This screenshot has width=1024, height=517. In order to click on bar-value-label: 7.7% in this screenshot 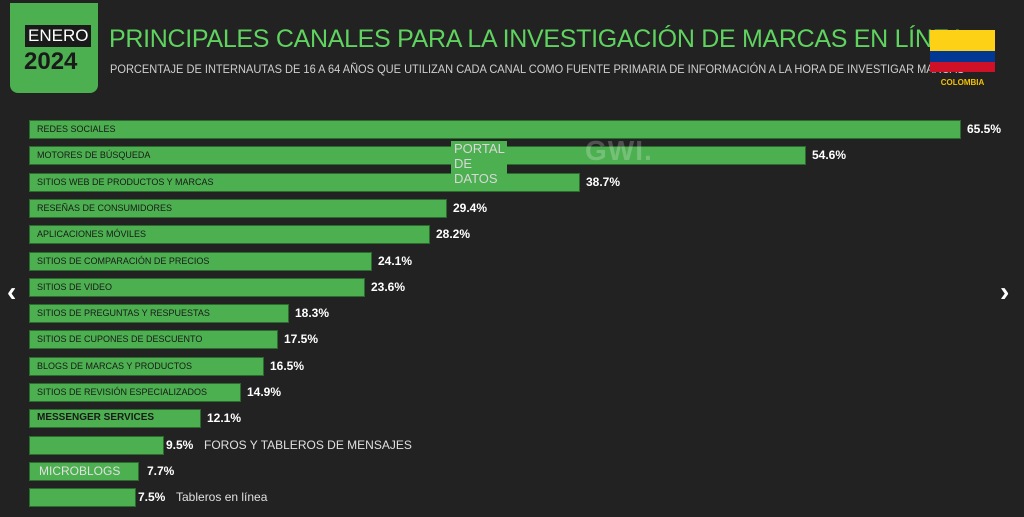, I will do `click(161, 471)`.